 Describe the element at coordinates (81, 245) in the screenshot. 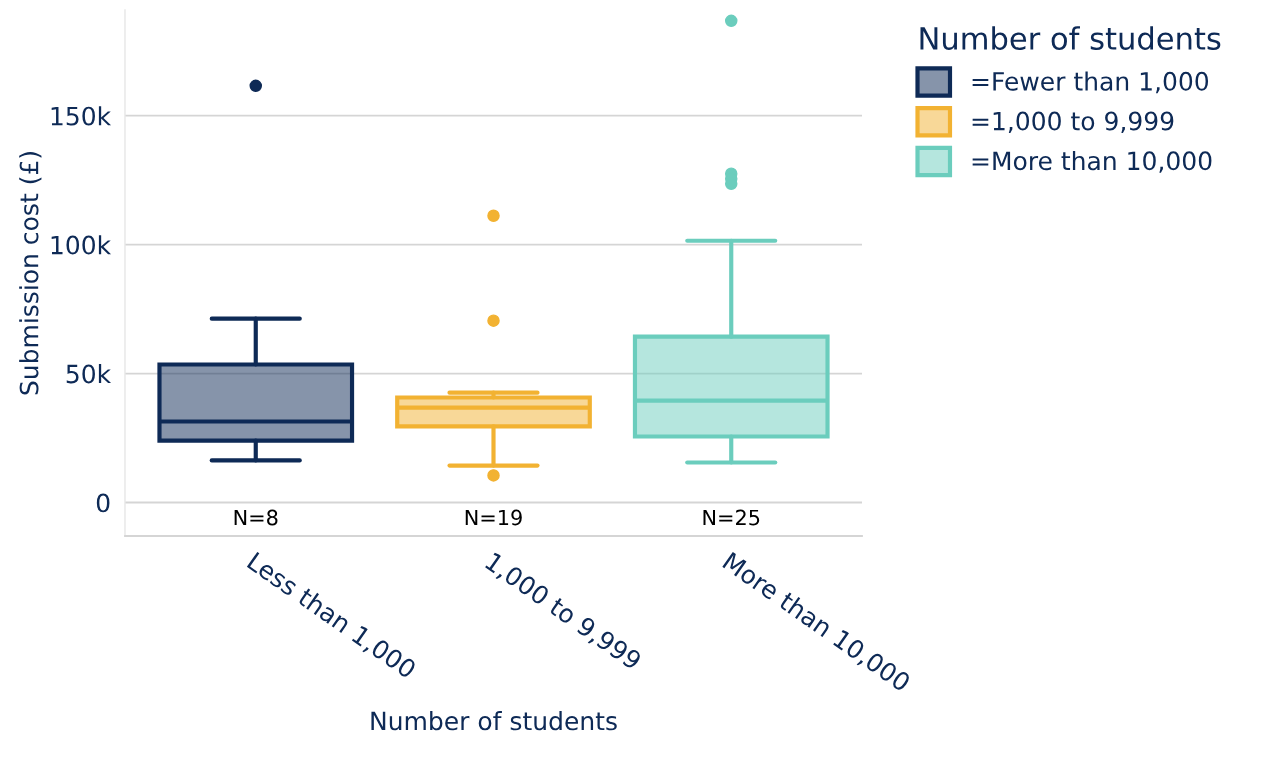

I see `y-tick-label: 100k` at that location.